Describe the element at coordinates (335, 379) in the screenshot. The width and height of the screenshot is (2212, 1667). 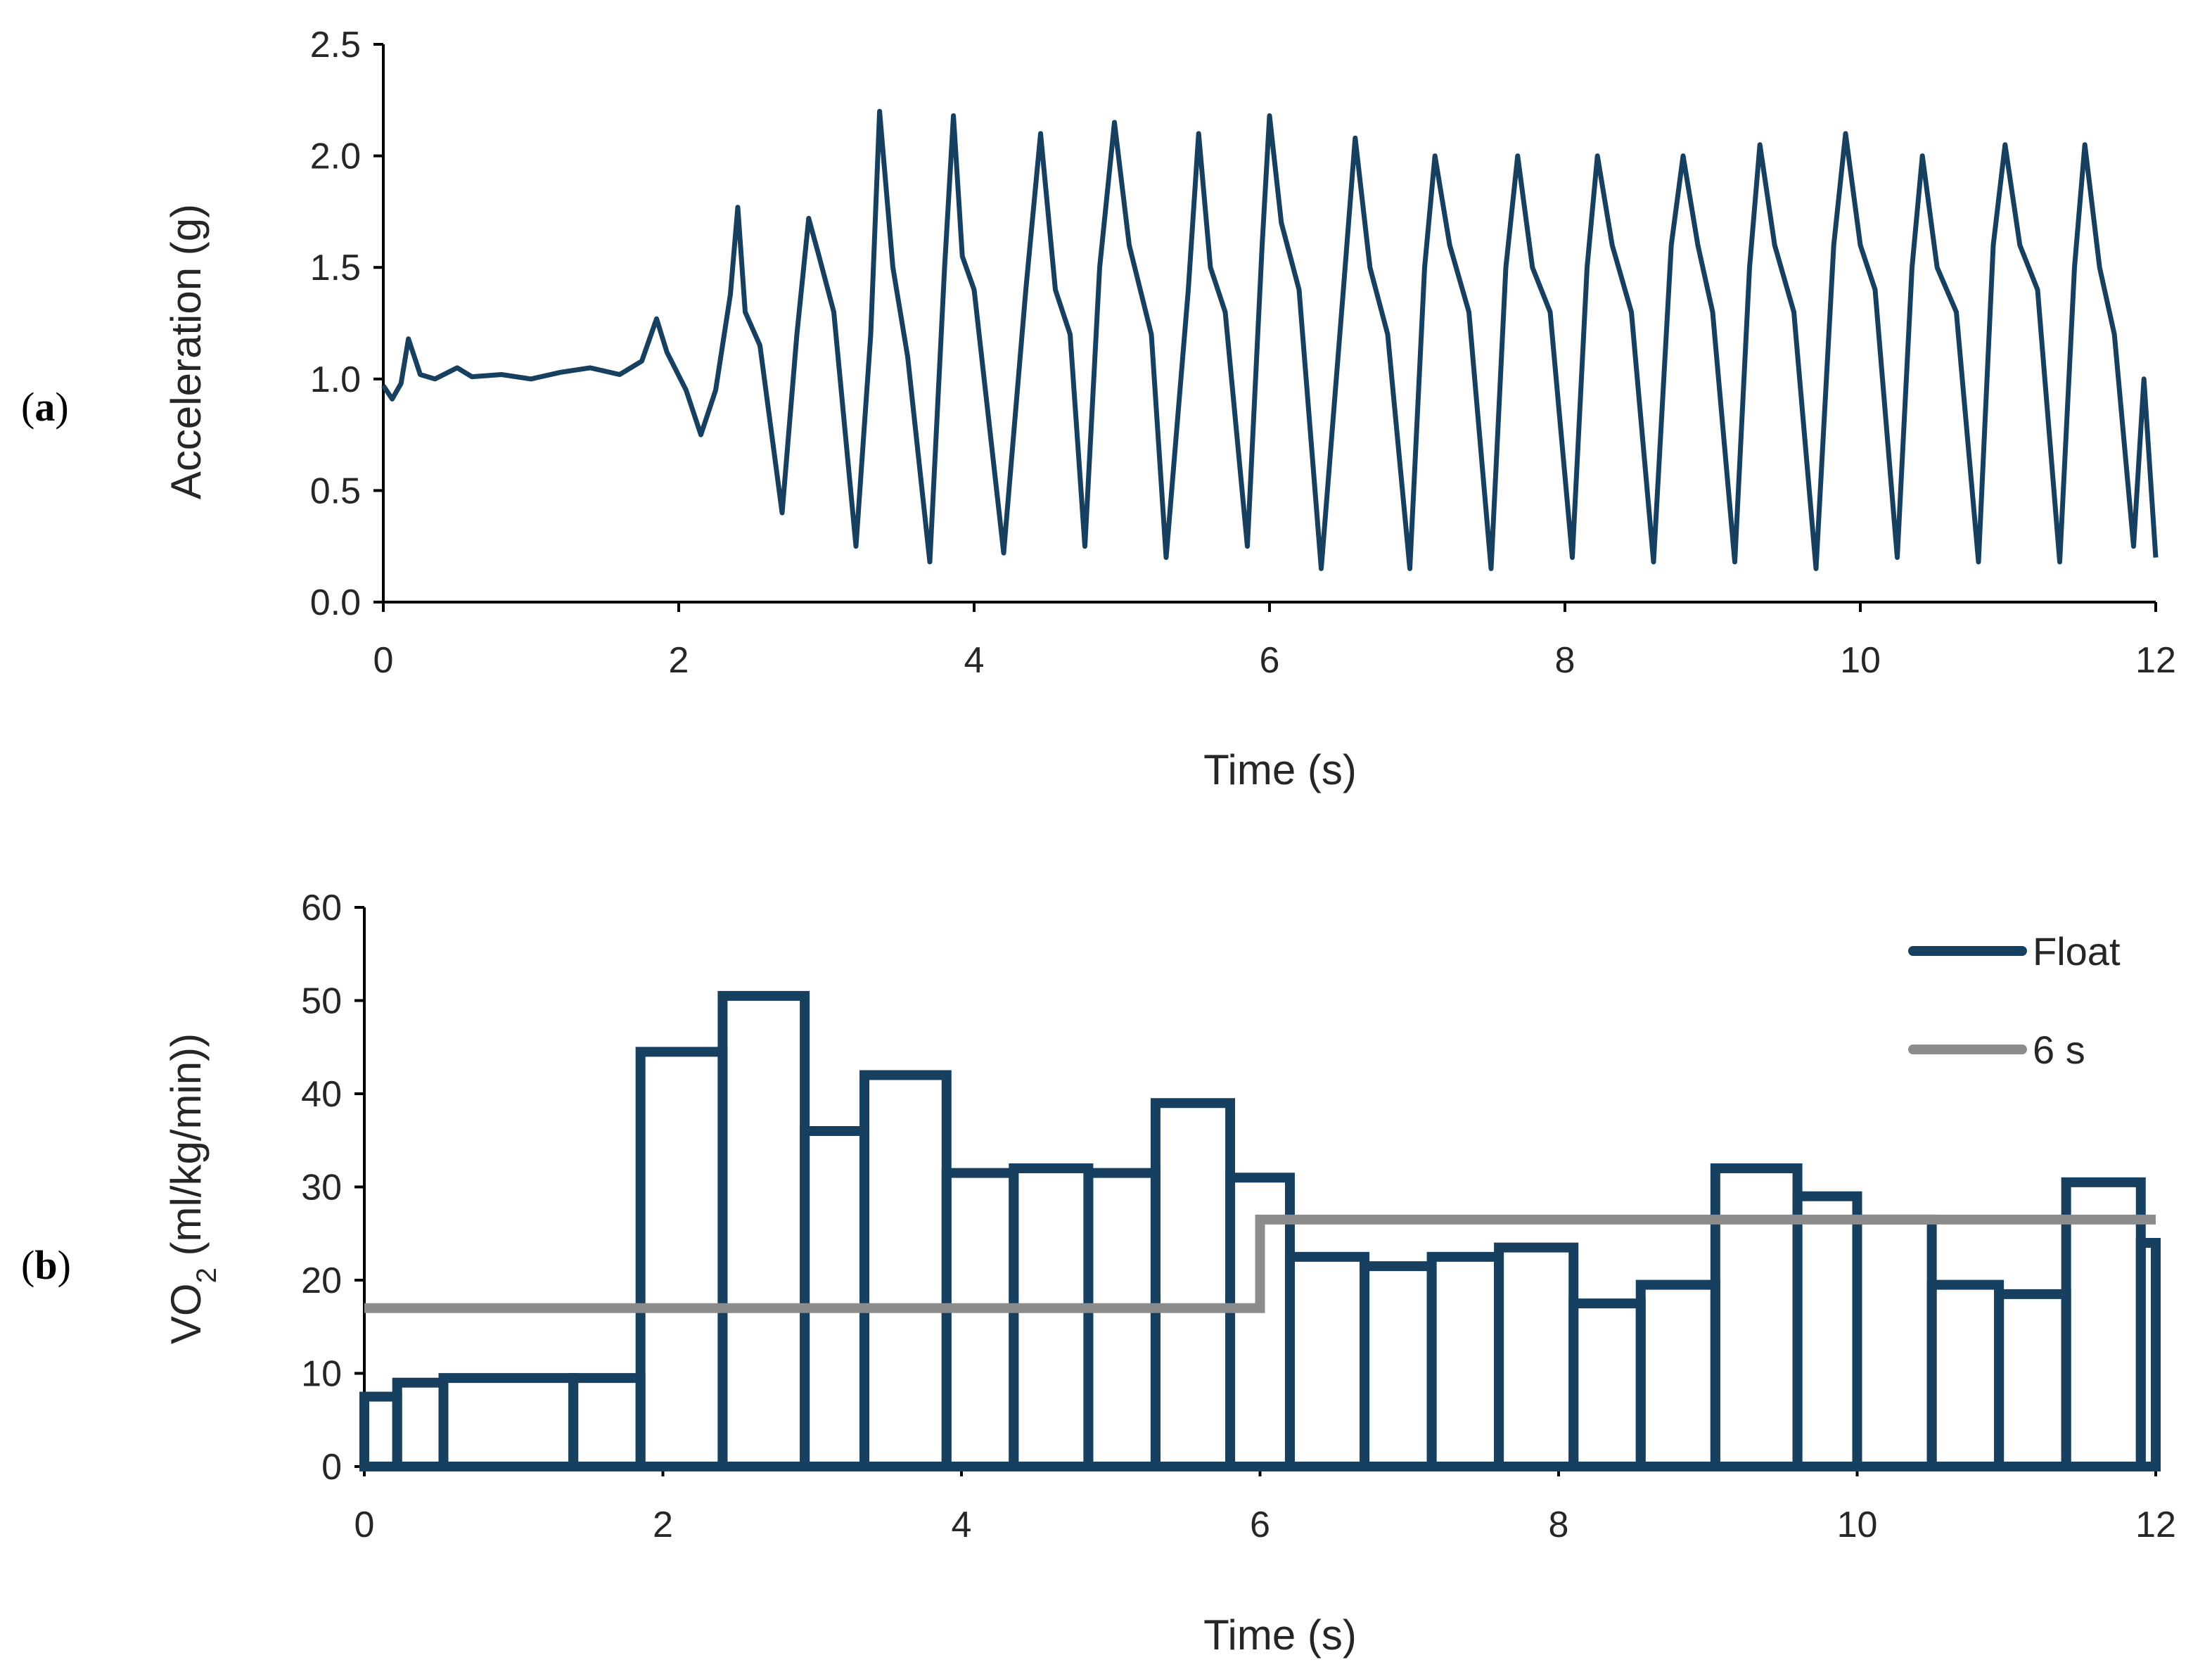
I see `y-tick-label: 1.0` at that location.